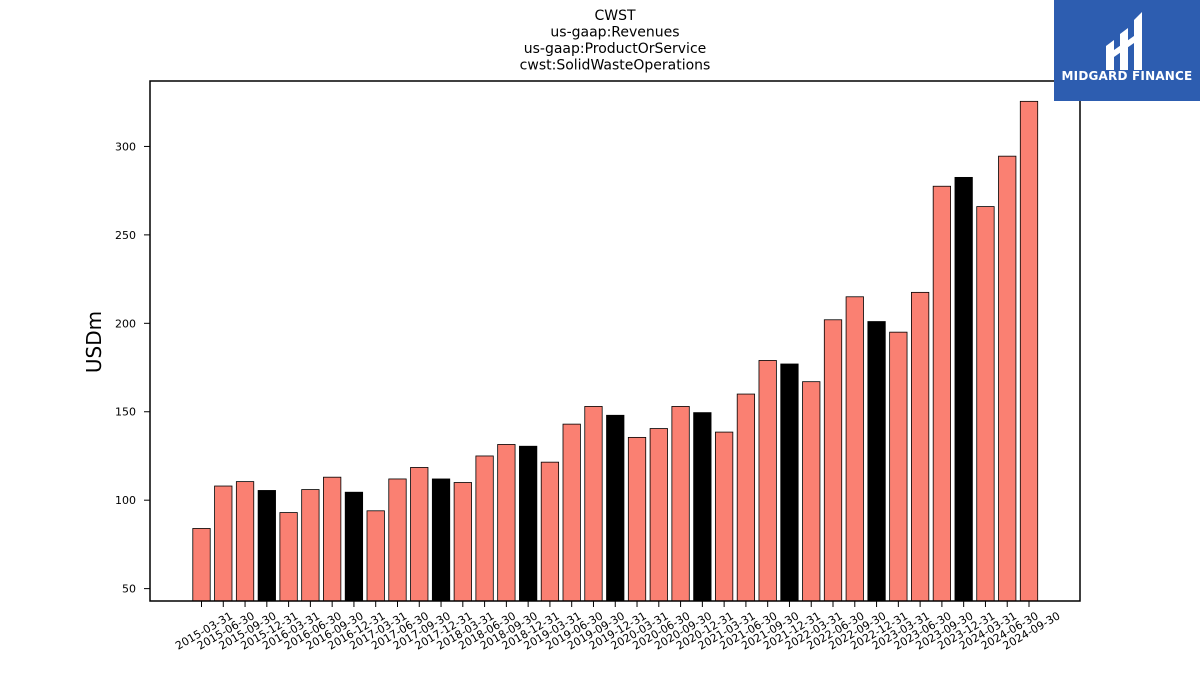 The width and height of the screenshot is (1200, 675). Describe the element at coordinates (615, 16) in the screenshot. I see `chart-title-line: CWST` at that location.